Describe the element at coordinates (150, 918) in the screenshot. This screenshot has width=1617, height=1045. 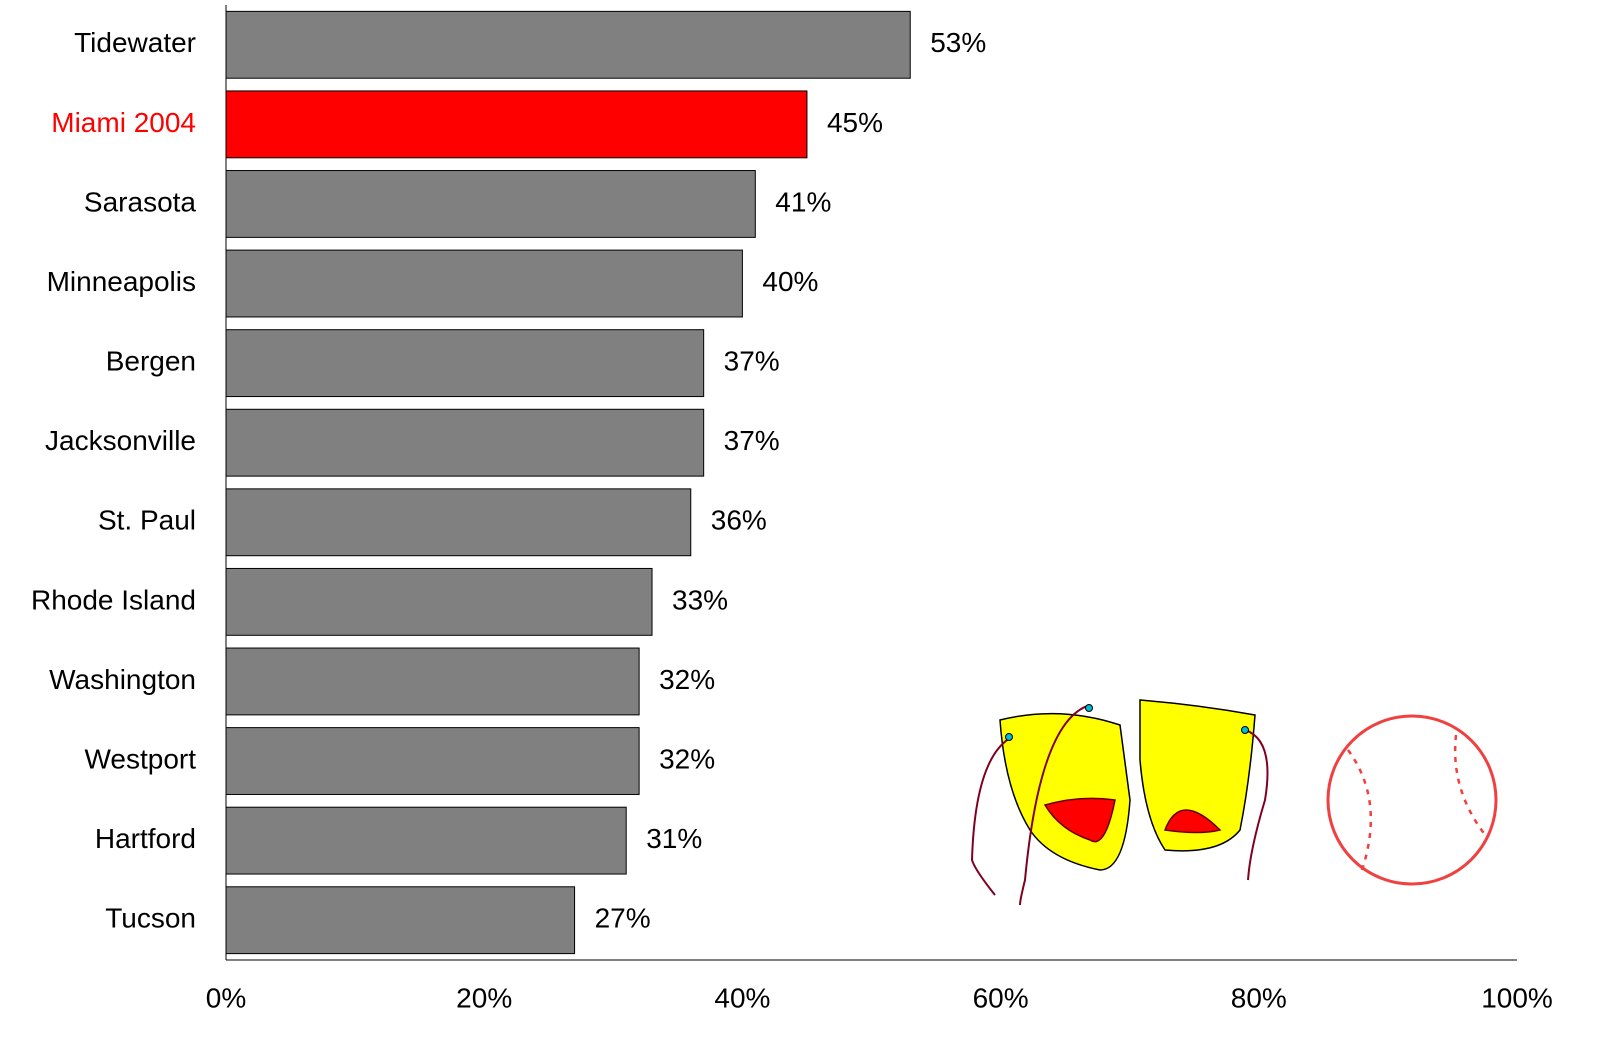
I see `y-tick-label: Tucson` at that location.